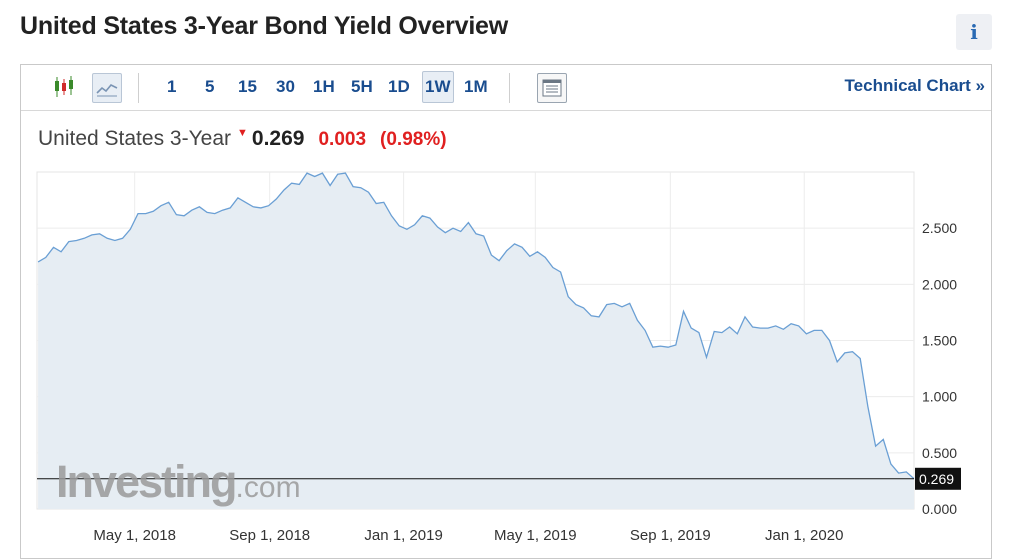 The height and width of the screenshot is (559, 1009). I want to click on table-icon, so click(552, 88).